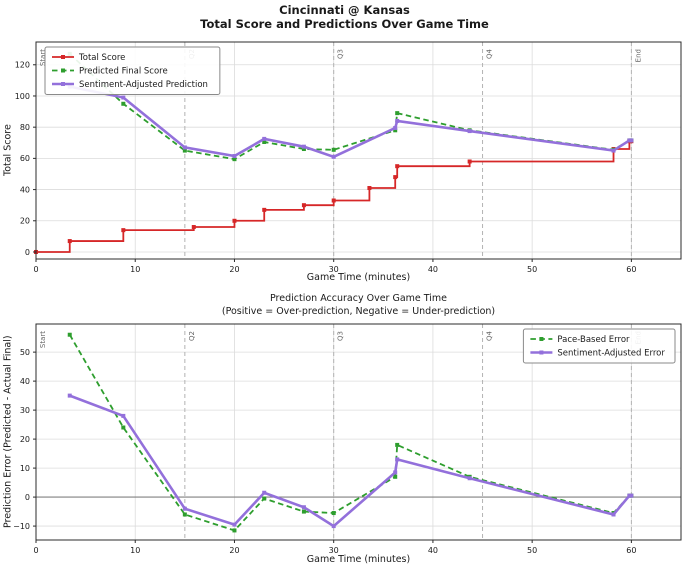 The height and width of the screenshot is (573, 689). Describe the element at coordinates (358, 298) in the screenshot. I see `bottom-chart-title-line1: Prediction Accuracy Over Game Time` at that location.